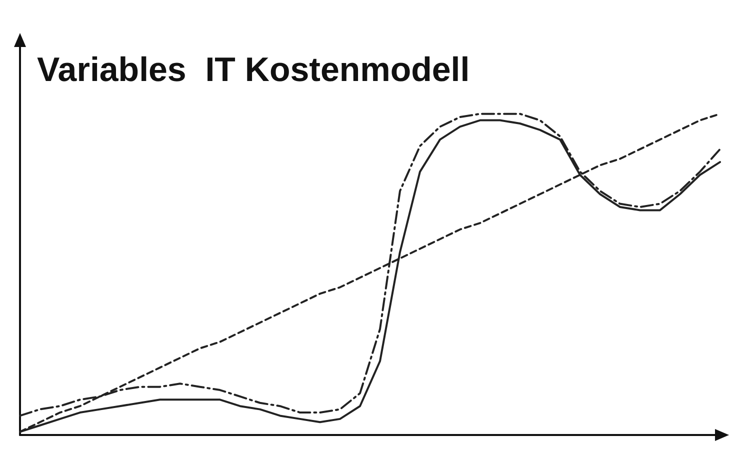  Describe the element at coordinates (253, 70) in the screenshot. I see `chart-title: Variables IT Kostenmodell` at that location.